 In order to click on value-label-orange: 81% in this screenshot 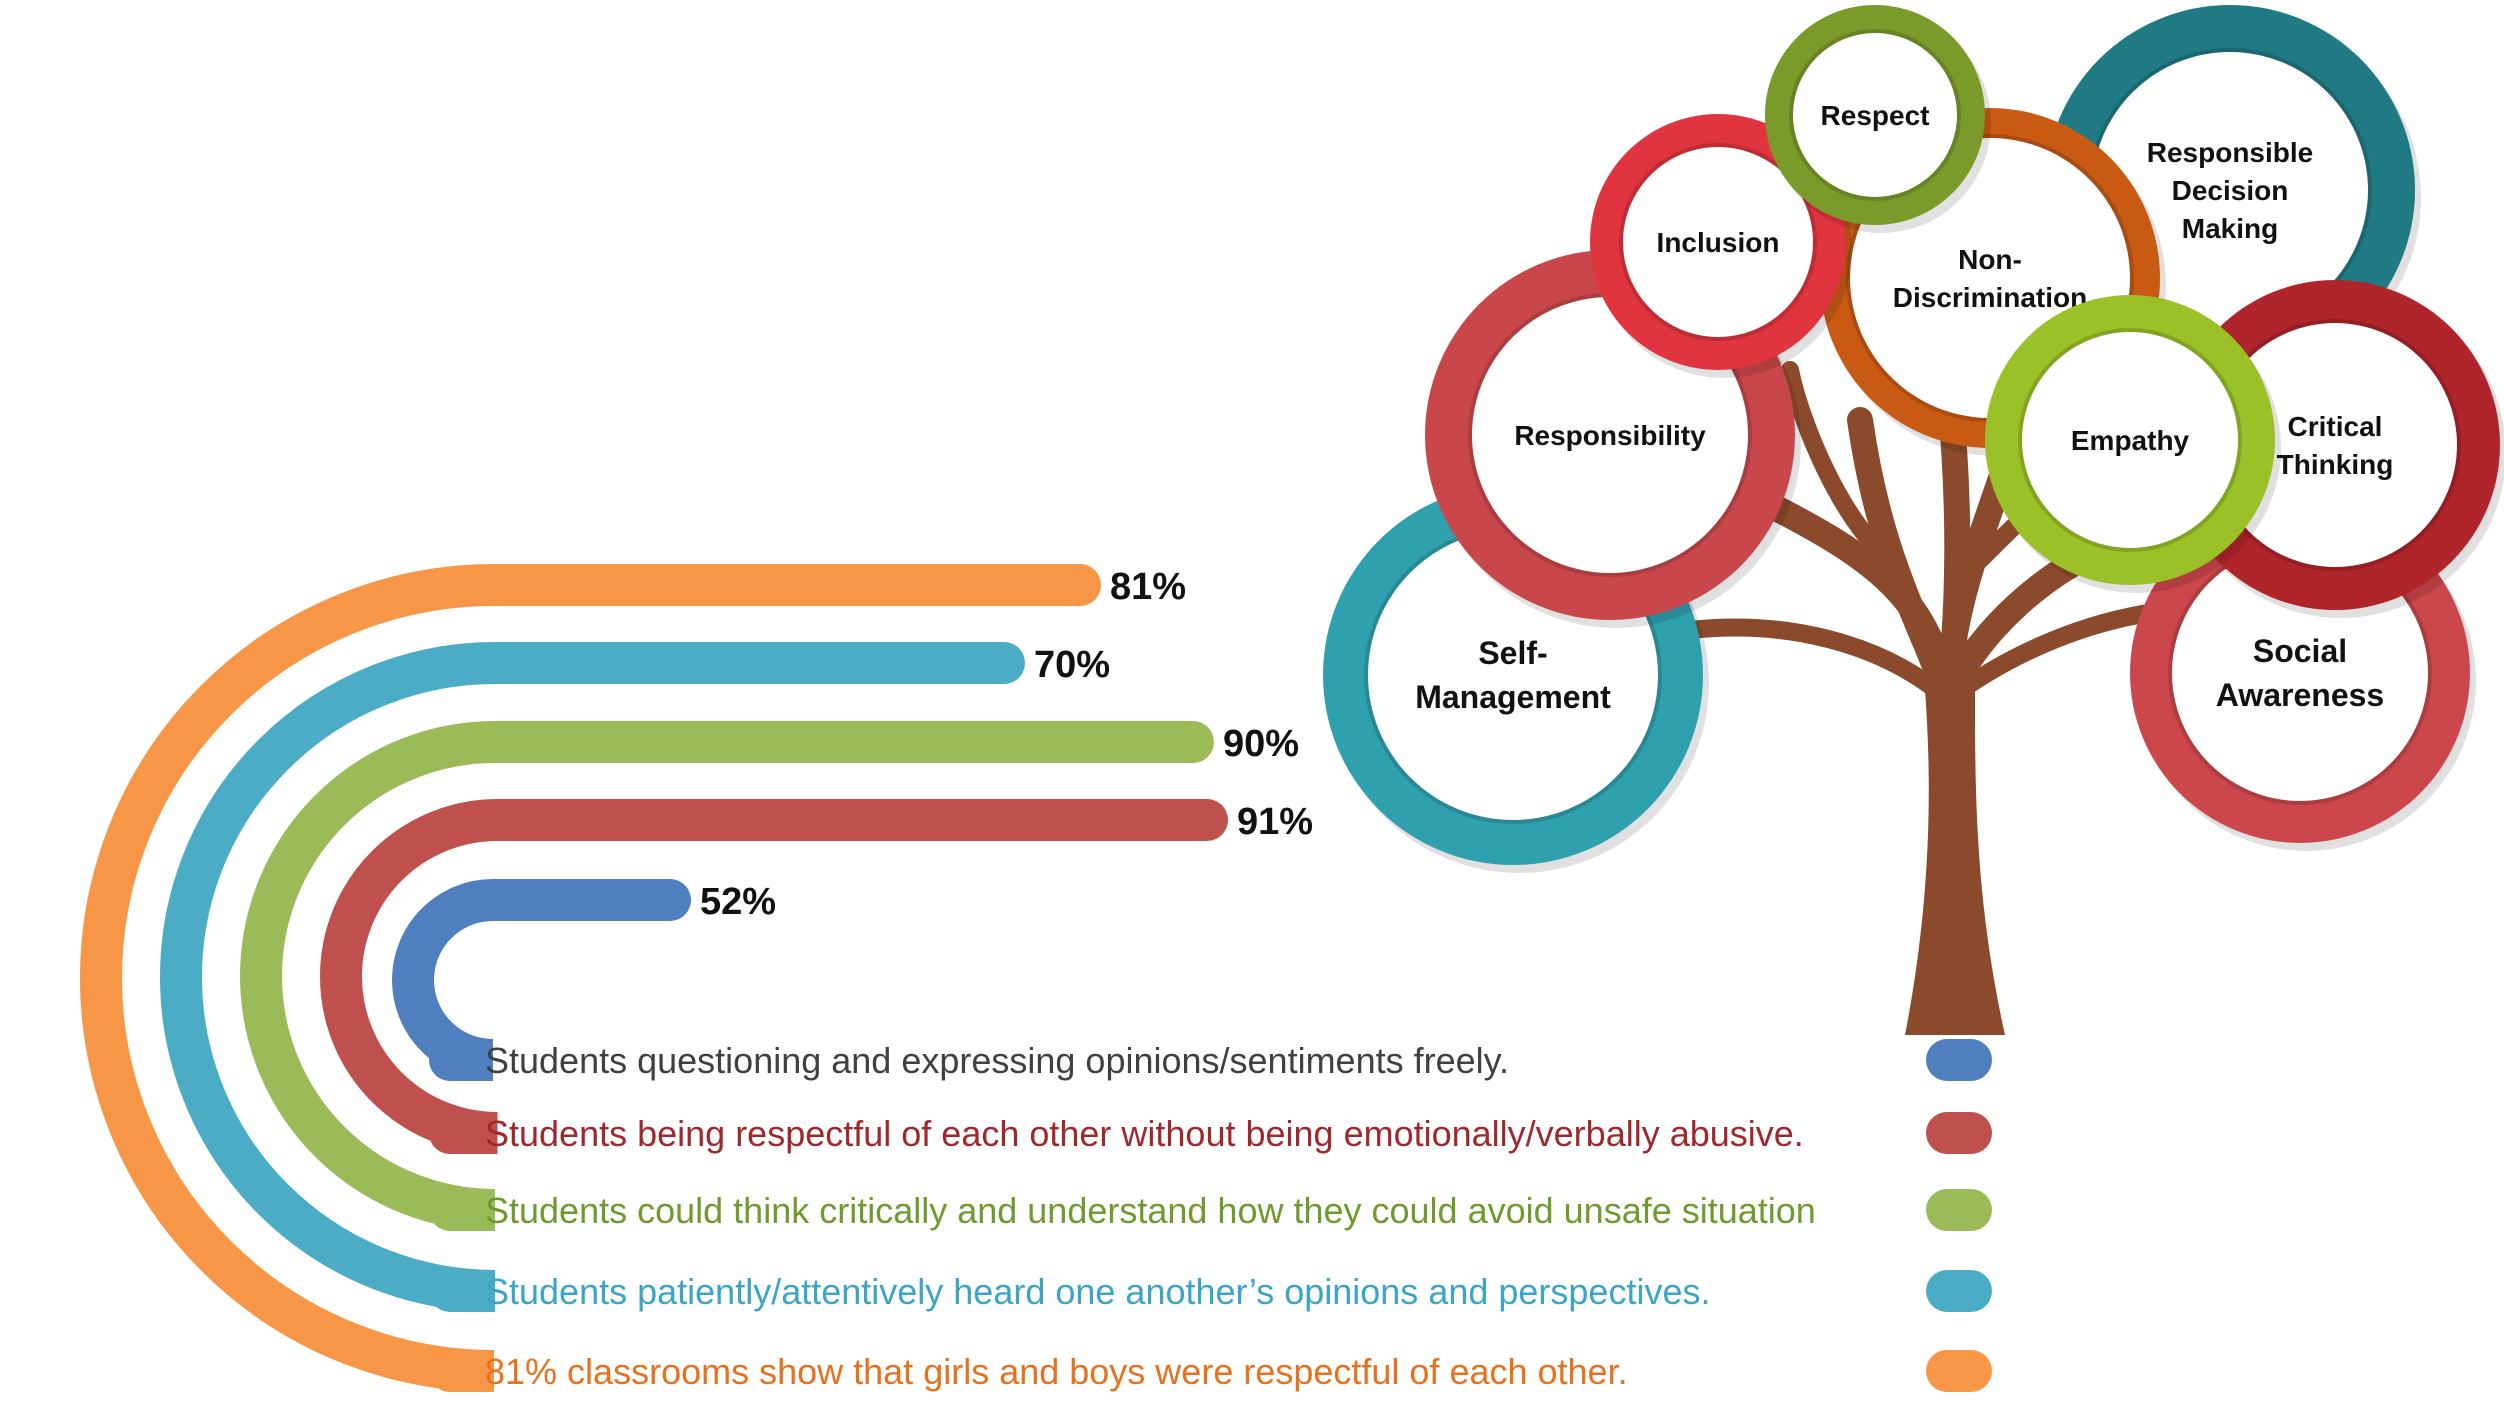, I will do `click(1148, 587)`.